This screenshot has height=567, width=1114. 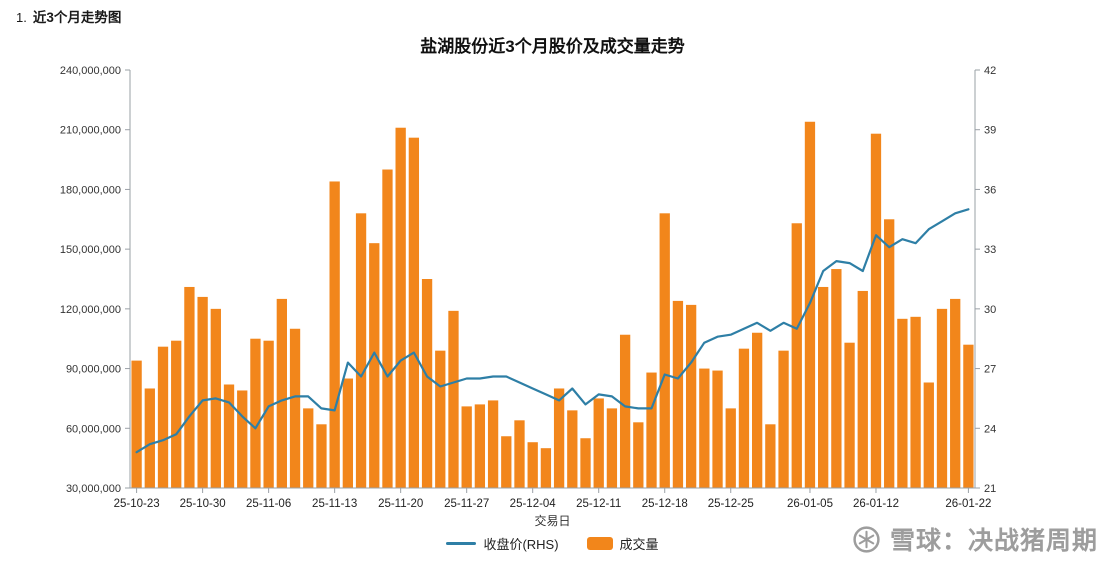 What do you see at coordinates (461, 543) in the screenshot?
I see `line-swatch-icon` at bounding box center [461, 543].